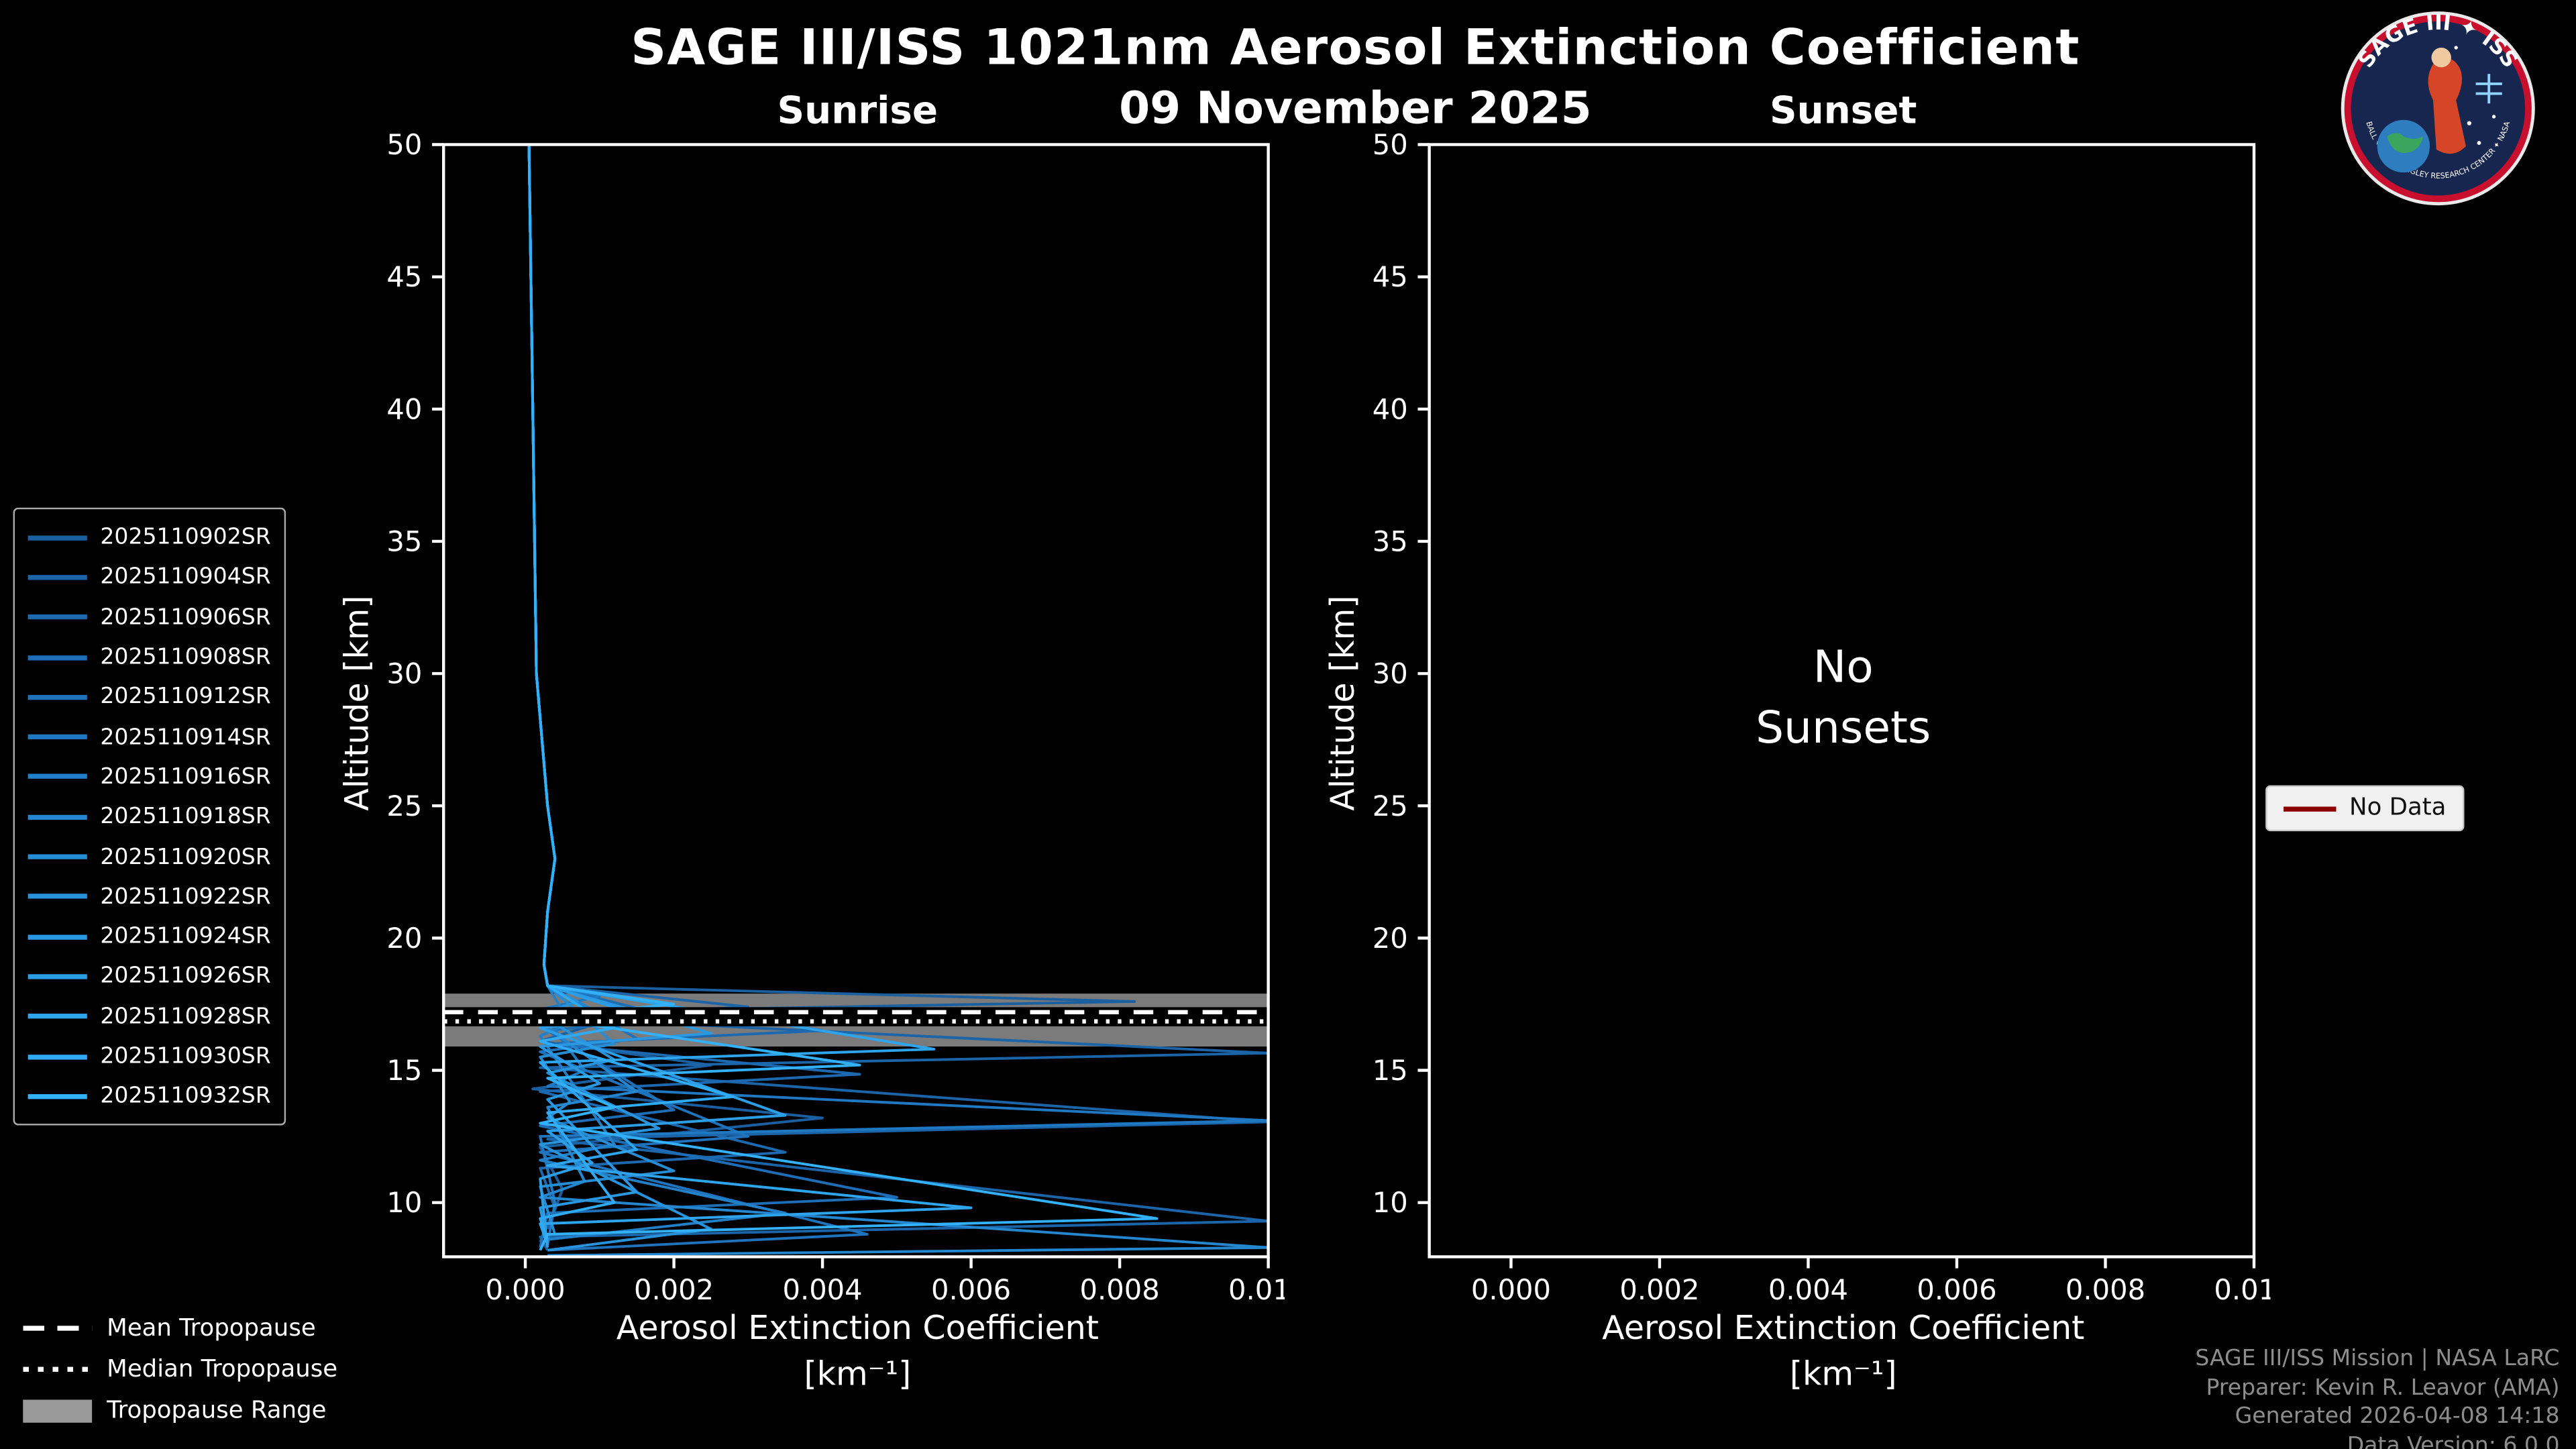  I want to click on legend-item-label: 2025110924SR, so click(185, 936).